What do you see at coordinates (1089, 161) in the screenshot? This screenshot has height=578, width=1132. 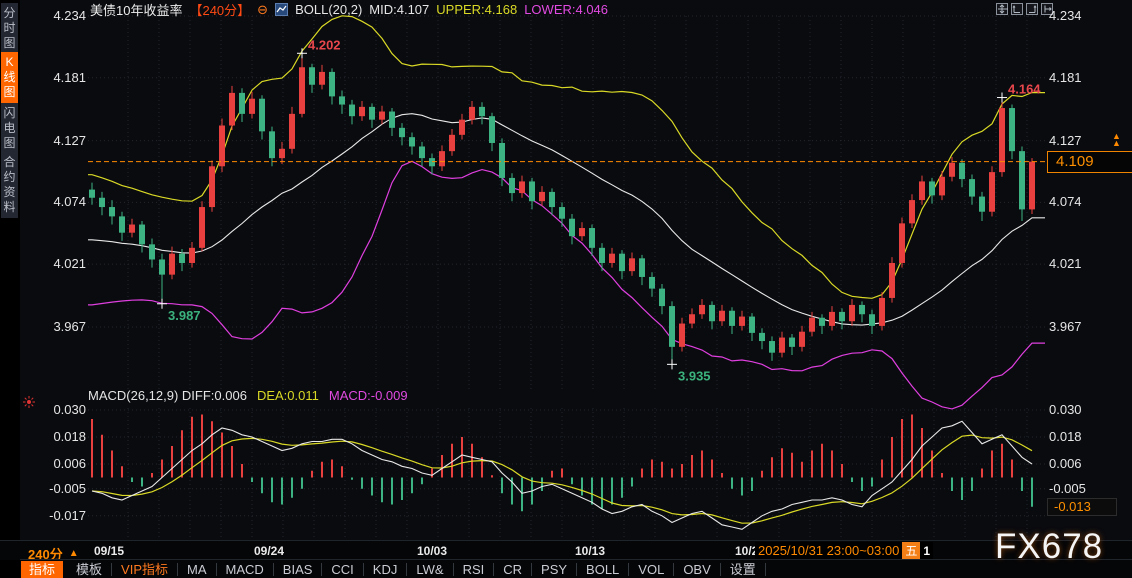 I see `current-price-tag: 4.109` at bounding box center [1089, 161].